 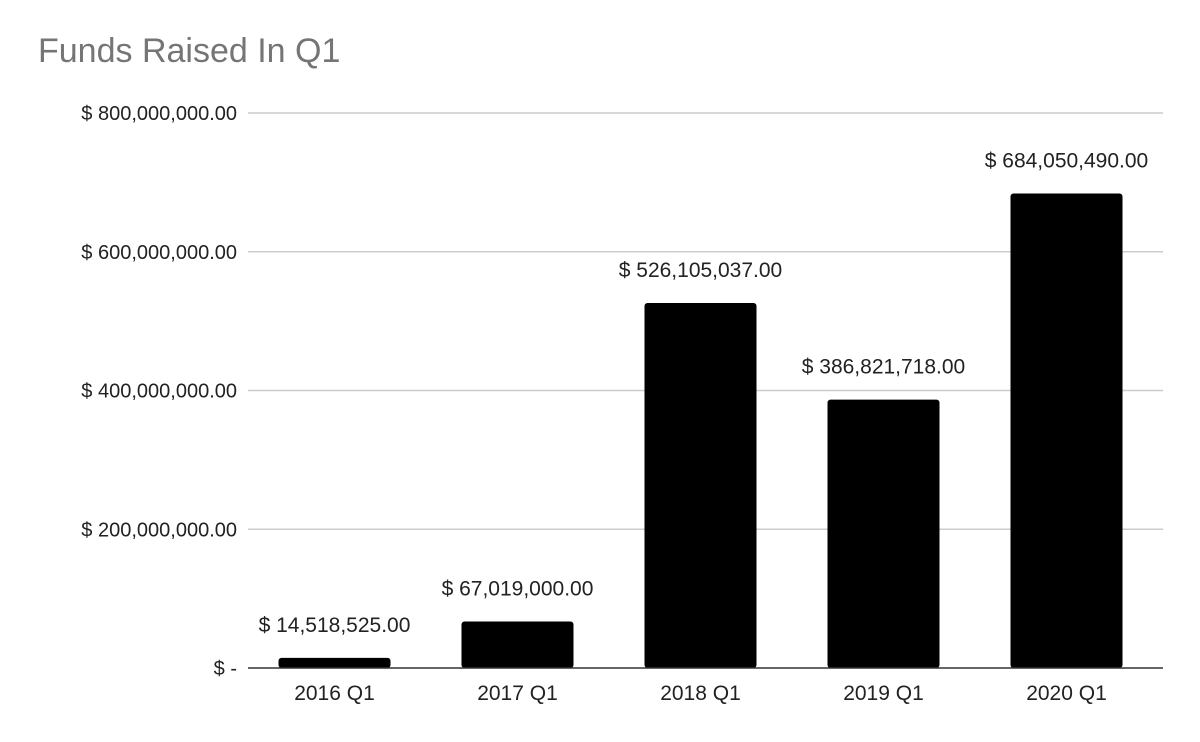 What do you see at coordinates (518, 589) in the screenshot?
I see `data-label: $ 67,019,000.00` at bounding box center [518, 589].